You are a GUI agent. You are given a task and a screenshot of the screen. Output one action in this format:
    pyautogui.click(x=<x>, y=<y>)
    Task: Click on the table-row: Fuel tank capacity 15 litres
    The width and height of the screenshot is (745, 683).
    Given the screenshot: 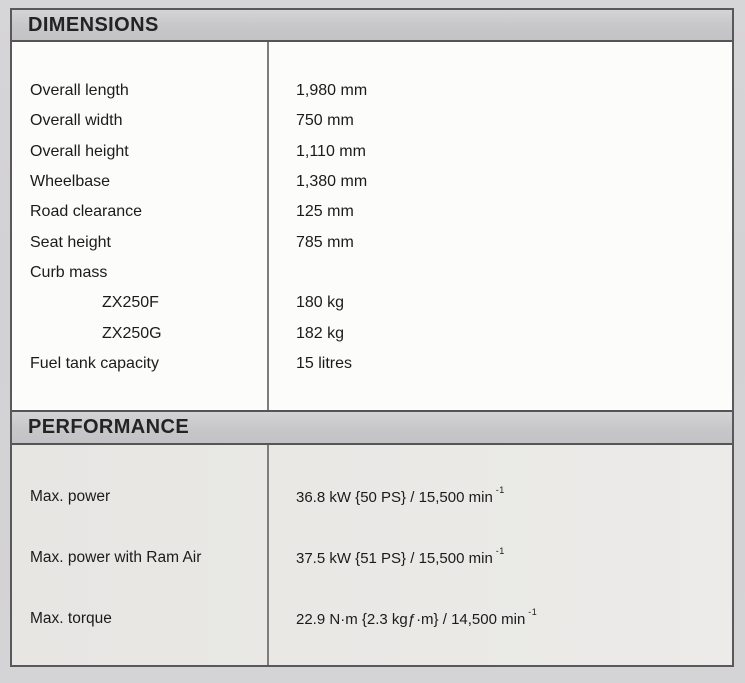 What is the action you would take?
    pyautogui.click(x=372, y=364)
    